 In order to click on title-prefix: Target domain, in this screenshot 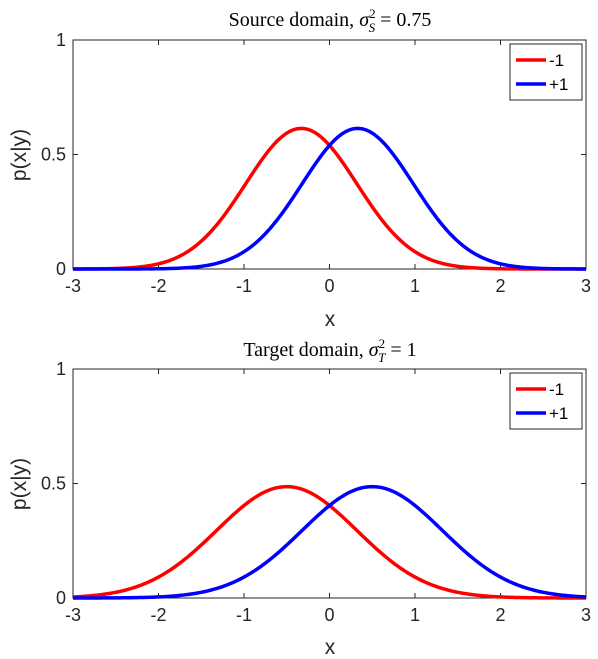, I will do `click(305, 350)`.